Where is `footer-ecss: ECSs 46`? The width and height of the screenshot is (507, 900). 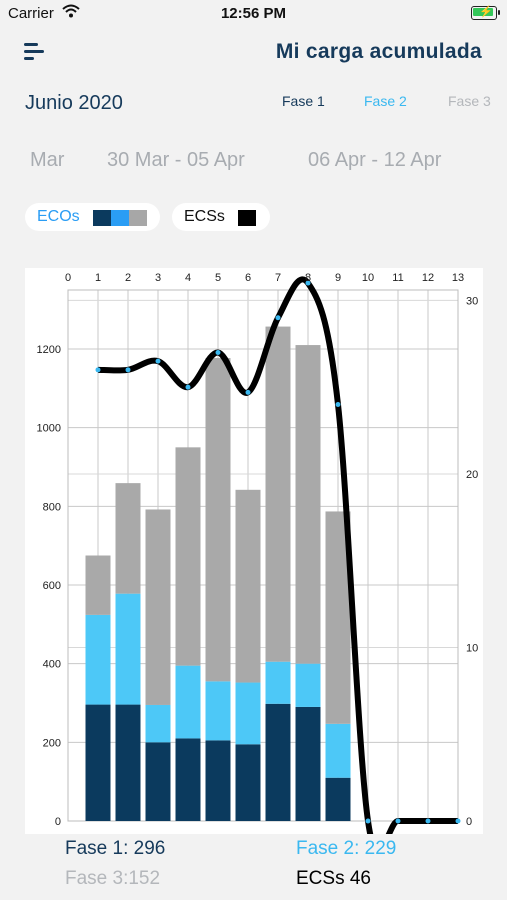
footer-ecss: ECSs 46 is located at coordinates (333, 878).